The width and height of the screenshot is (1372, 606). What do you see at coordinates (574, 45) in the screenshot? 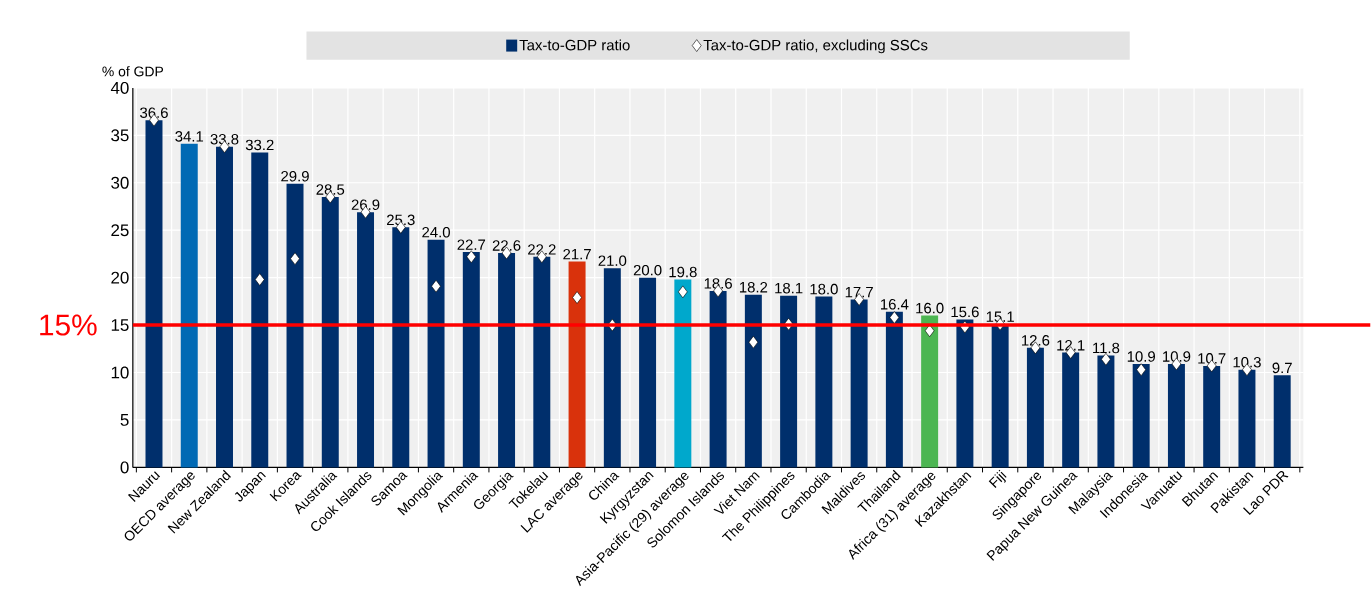
I see `legend-label: Tax-to-GDP ratio` at bounding box center [574, 45].